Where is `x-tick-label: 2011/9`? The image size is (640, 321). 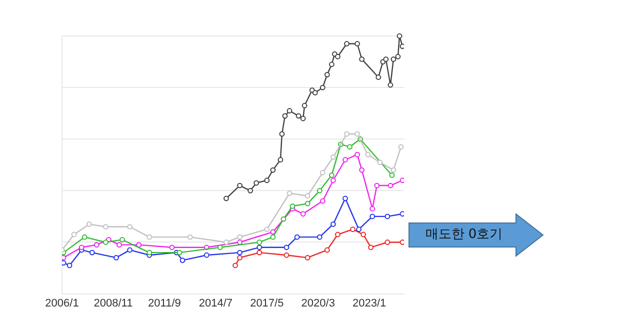
x-tick-label: 2011/9 is located at coordinates (164, 303).